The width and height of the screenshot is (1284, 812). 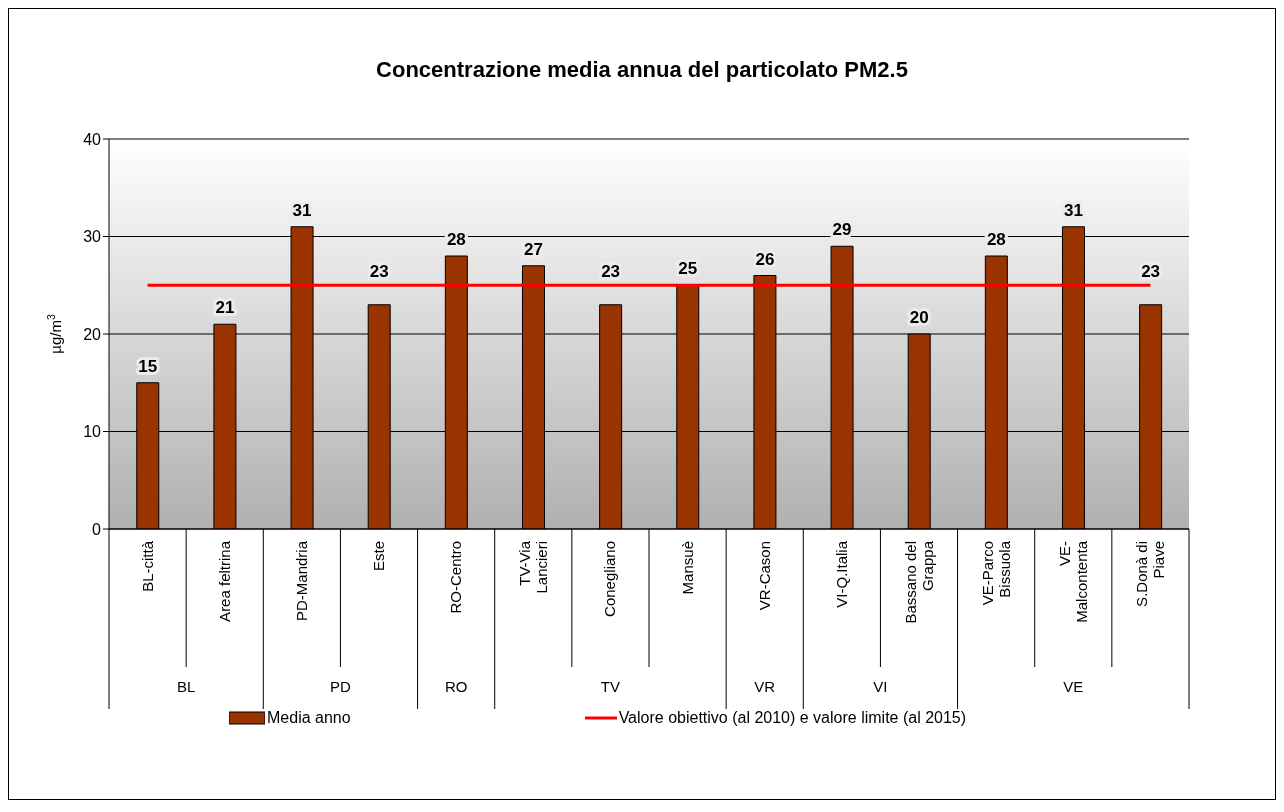 I want to click on x-tick-label: VR-Cason, so click(x=764, y=576).